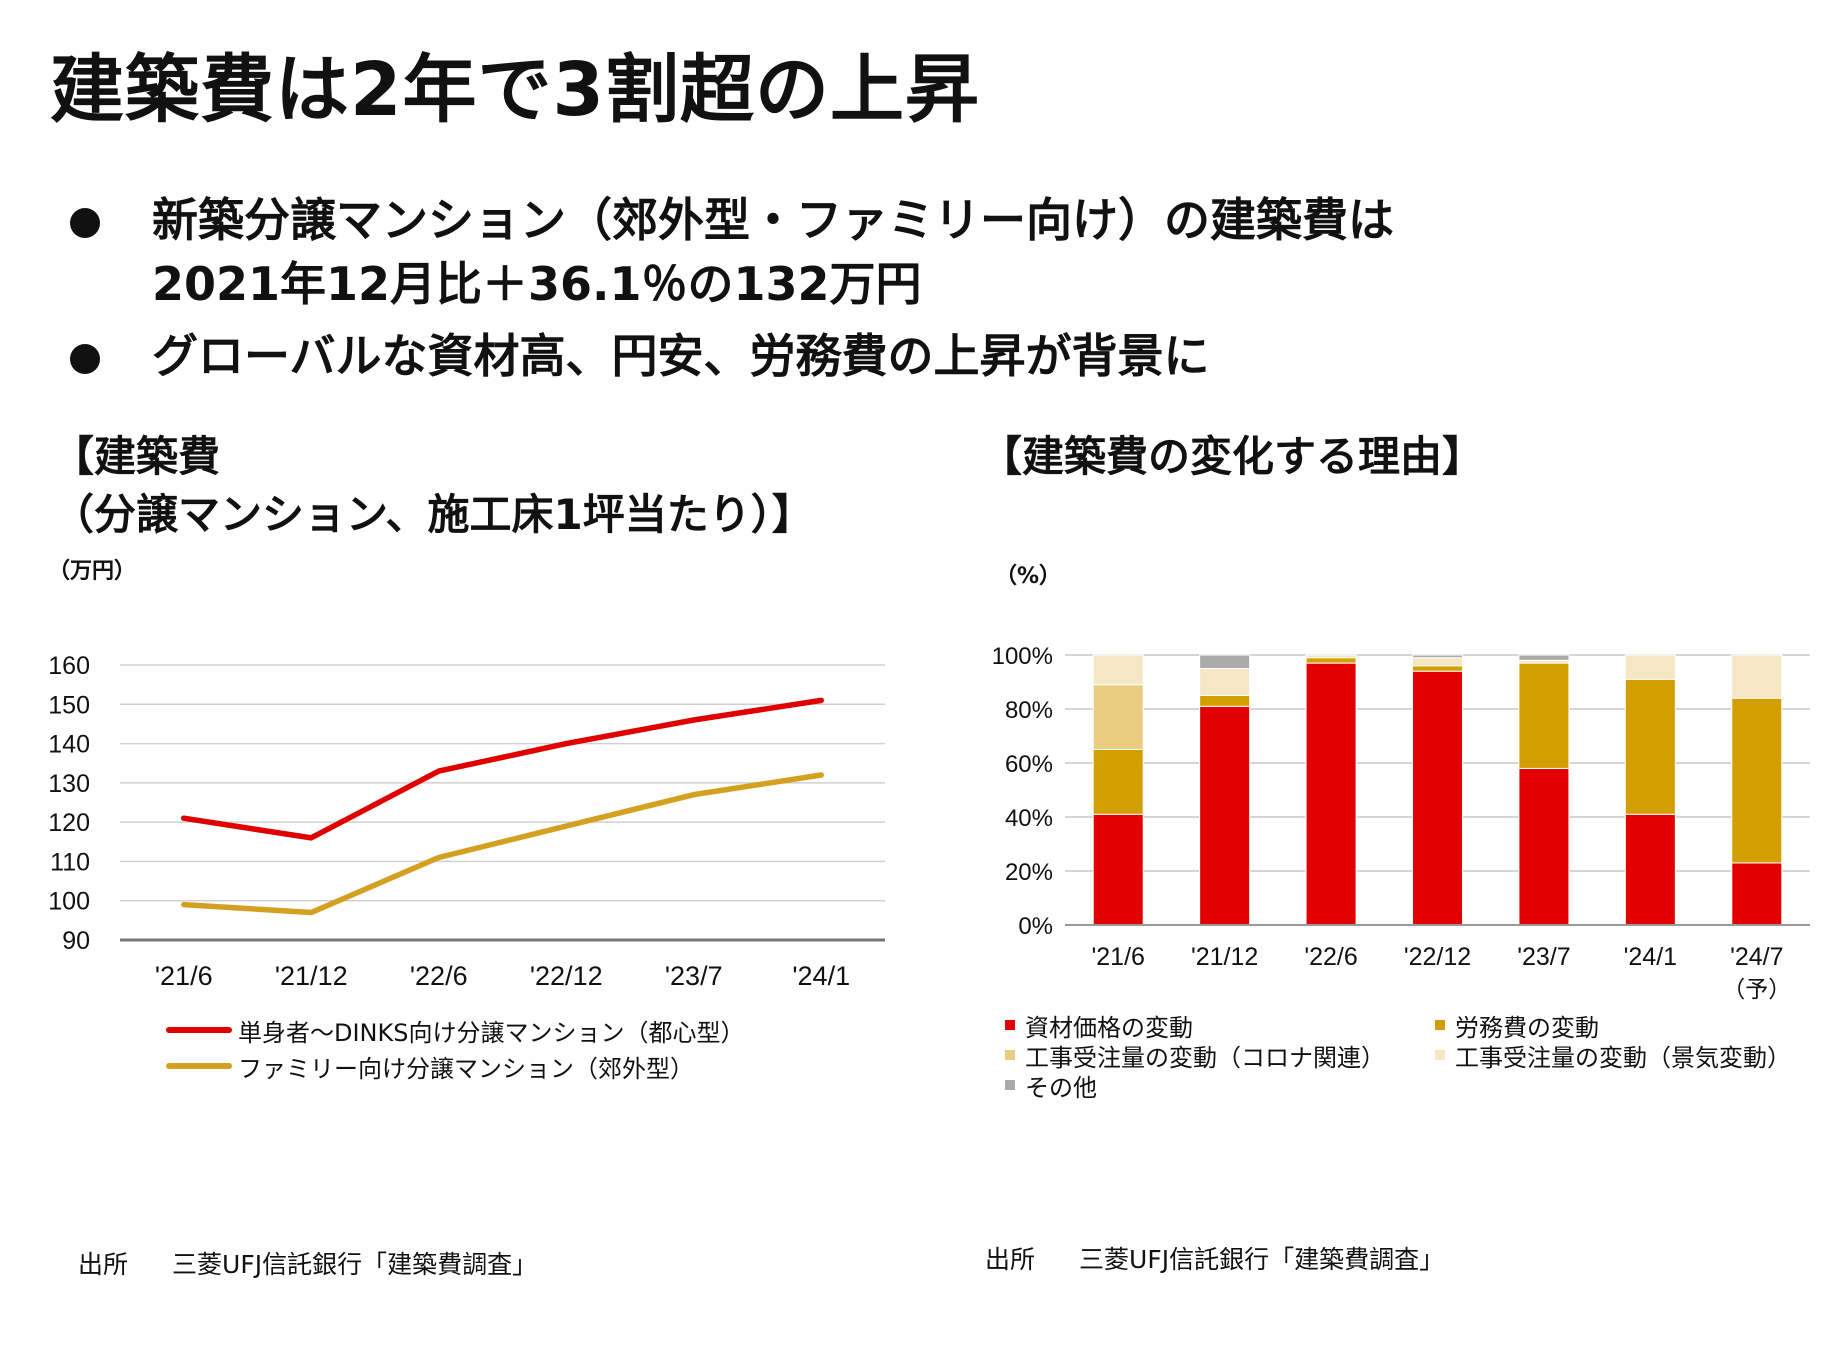  What do you see at coordinates (1635, 1026) in the screenshot?
I see `legend-item: 労務費の変動` at bounding box center [1635, 1026].